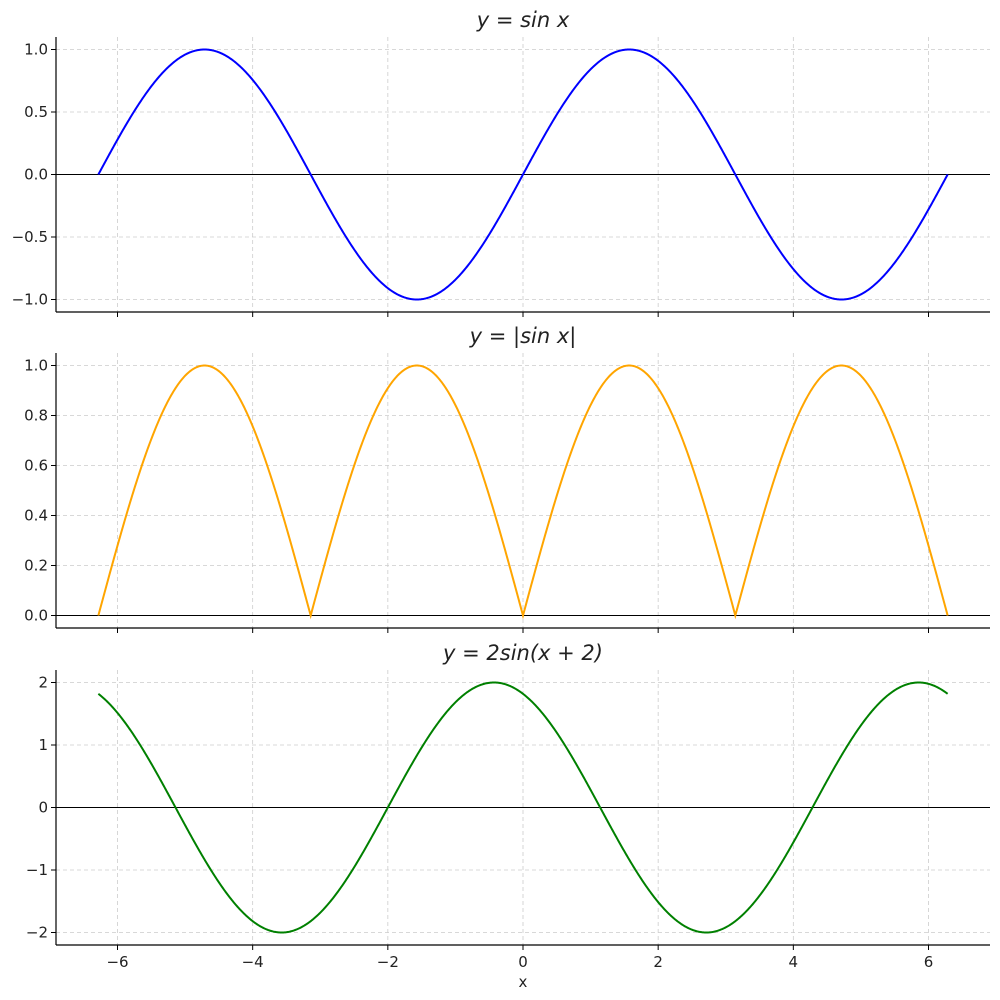  I want to click on x-tick-label: 4, so click(794, 962).